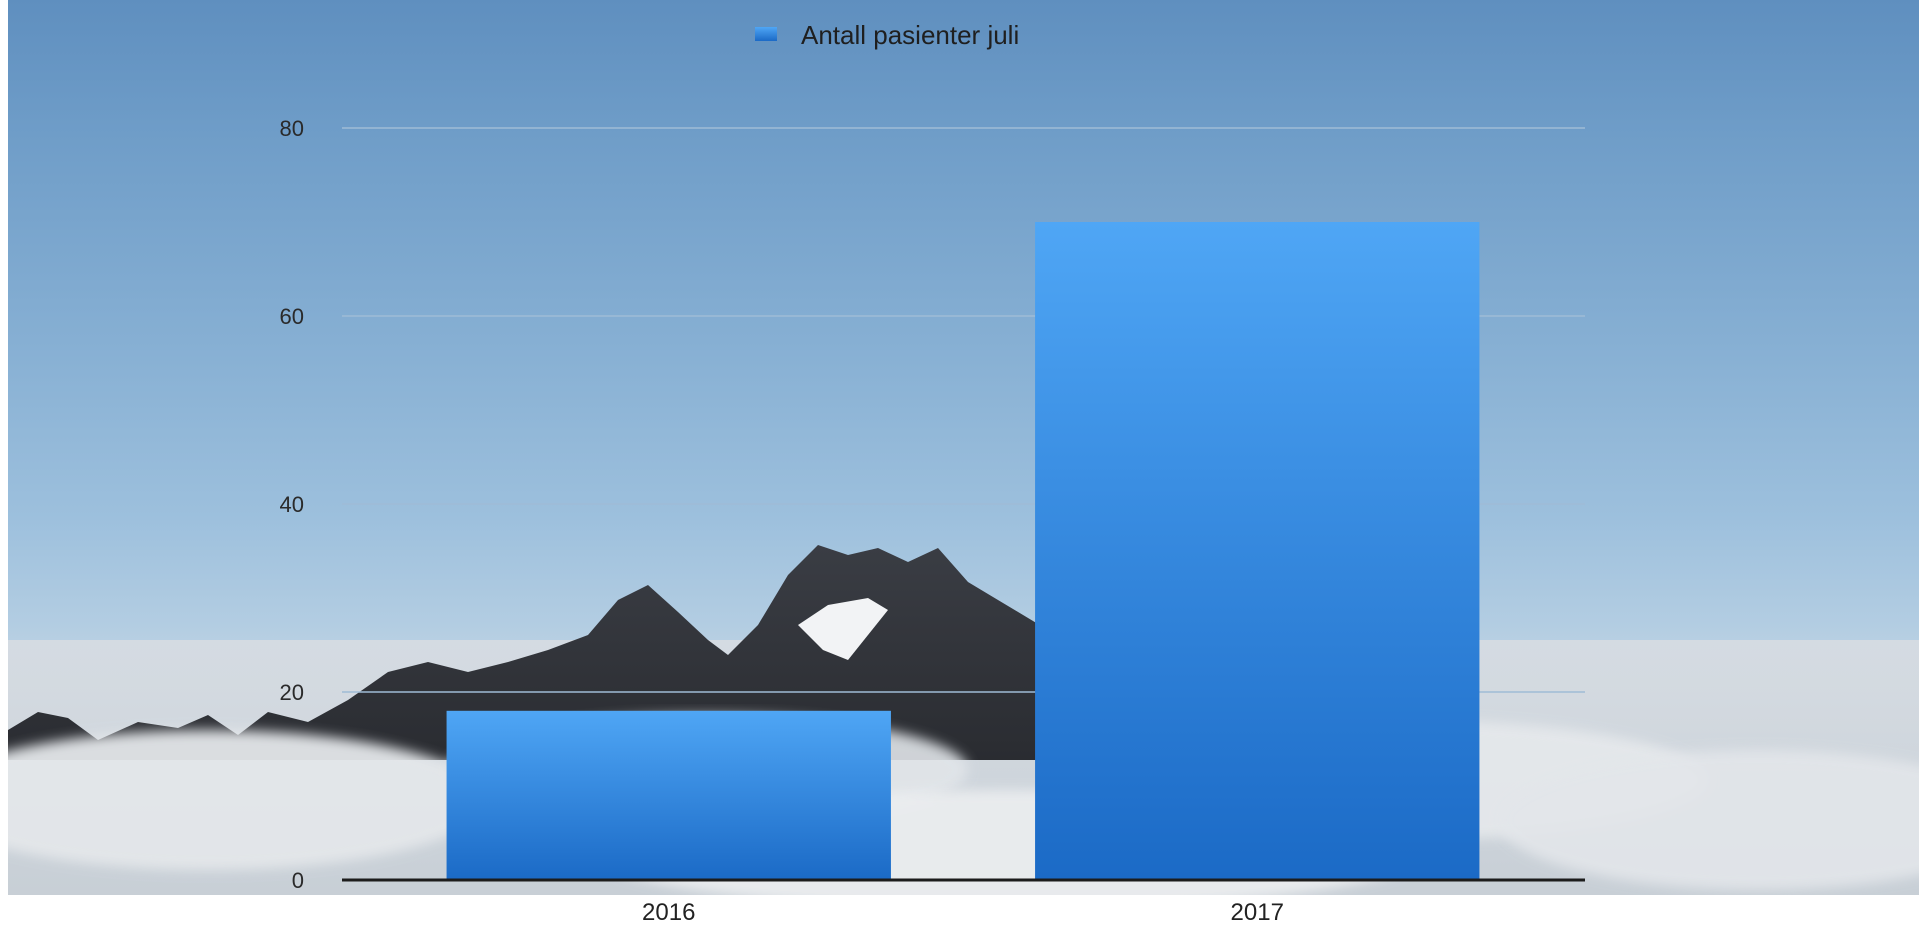  Describe the element at coordinates (528, 652) in the screenshot. I see `mountain-silhouette` at that location.